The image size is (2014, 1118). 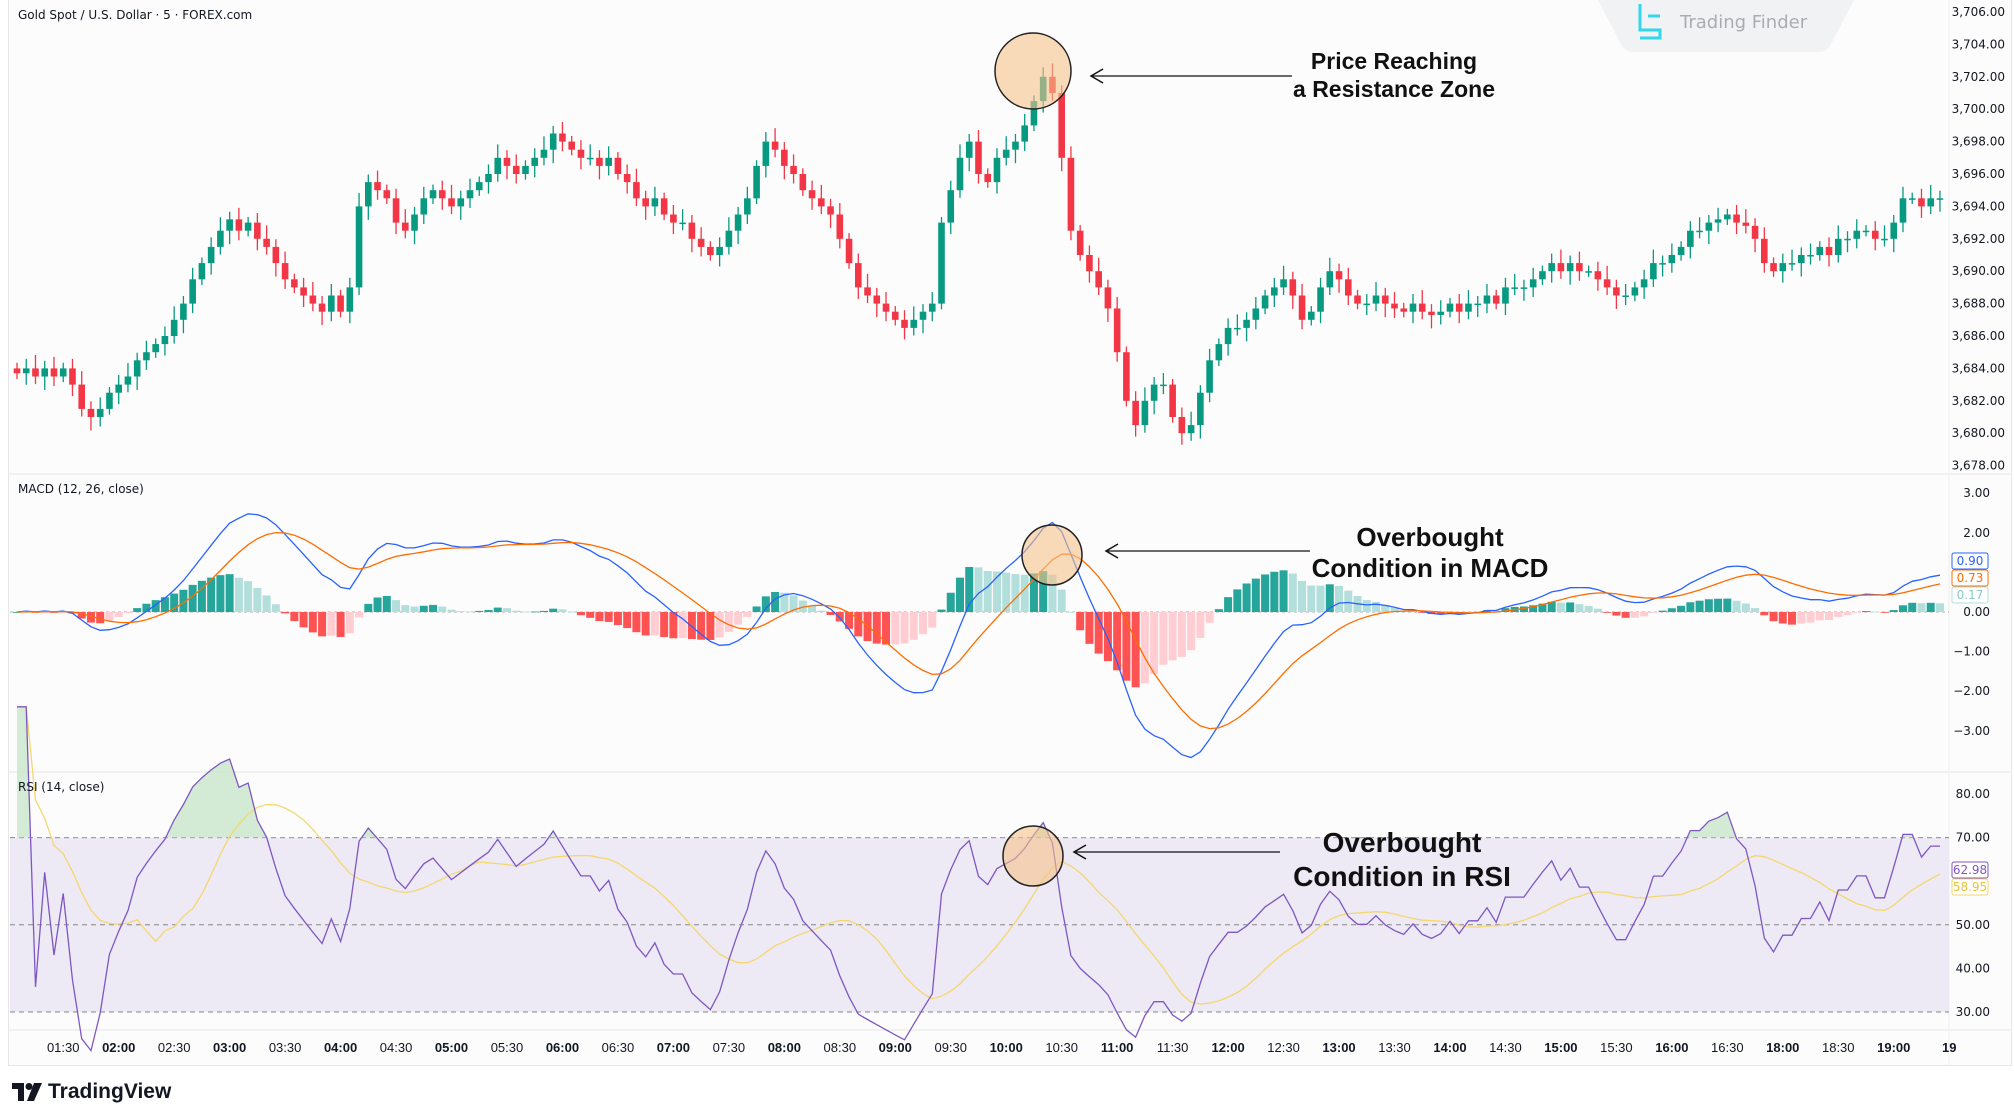 I want to click on rsi-tick-label: 40.00, so click(x=1973, y=968).